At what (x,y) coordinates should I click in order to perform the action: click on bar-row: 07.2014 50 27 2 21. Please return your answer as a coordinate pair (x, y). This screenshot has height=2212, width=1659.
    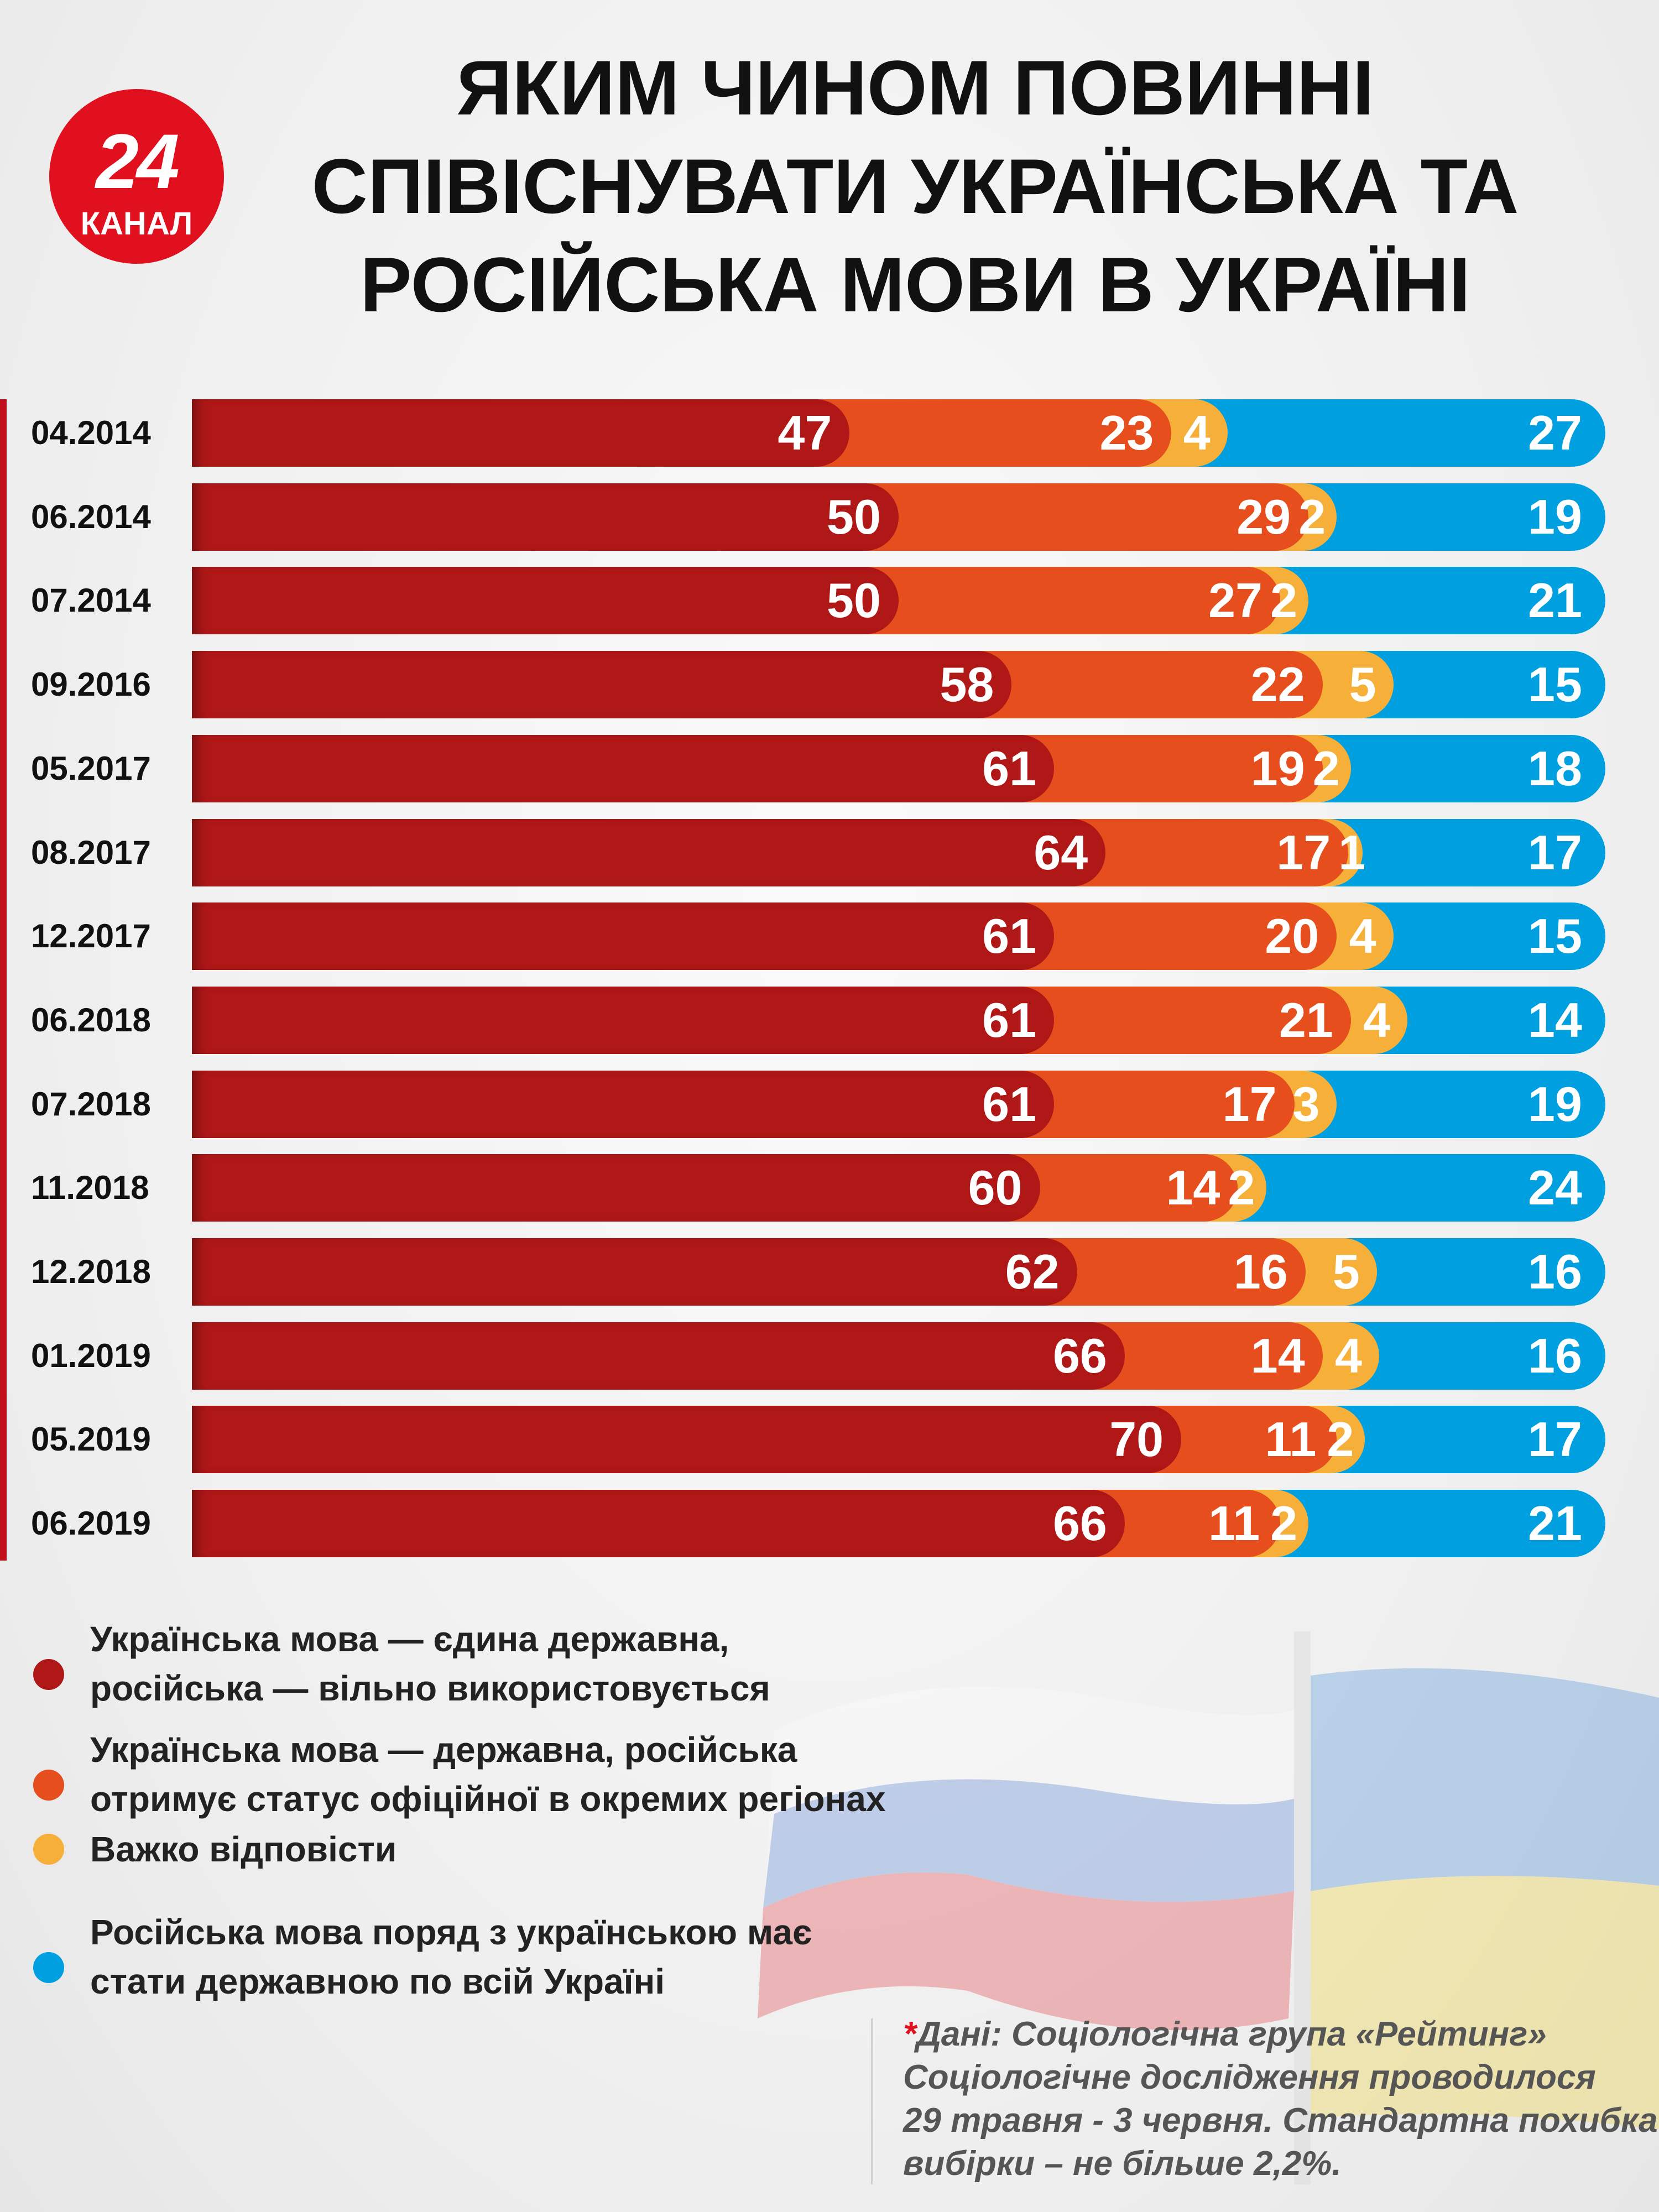
    Looking at the image, I should click on (830, 601).